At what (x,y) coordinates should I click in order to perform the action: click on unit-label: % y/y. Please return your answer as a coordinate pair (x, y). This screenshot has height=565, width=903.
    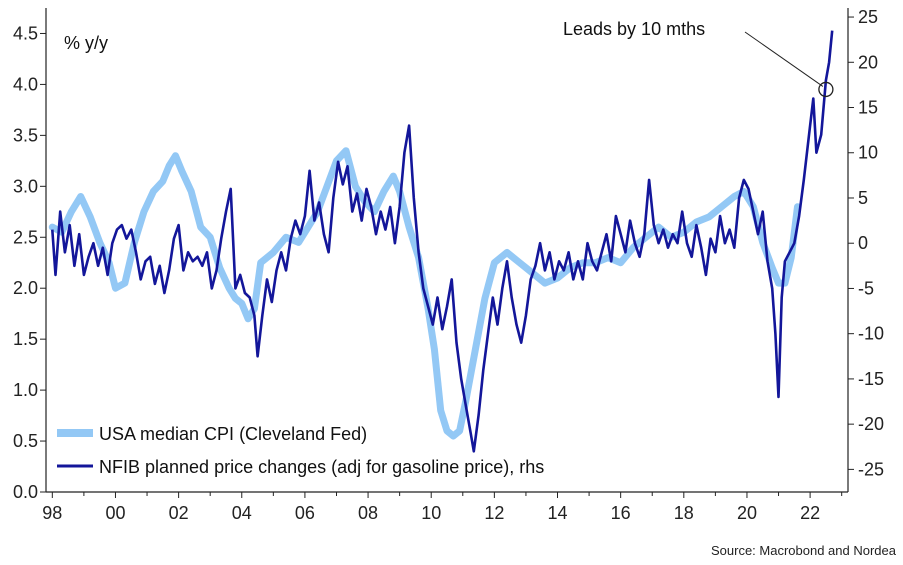
    Looking at the image, I should click on (86, 43).